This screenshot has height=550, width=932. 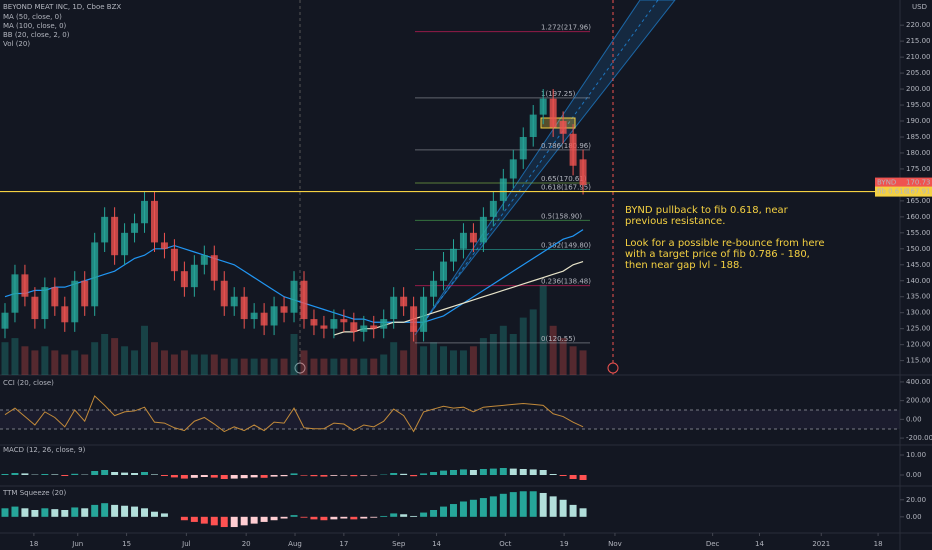 What do you see at coordinates (886, 183) in the screenshot?
I see `symbol-label: BYND` at bounding box center [886, 183].